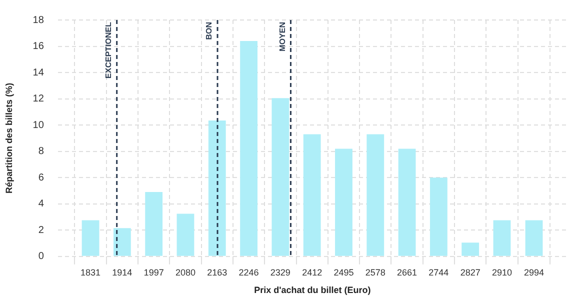 This screenshot has width=577, height=300. What do you see at coordinates (248, 272) in the screenshot?
I see `x-tick-label: 2246` at bounding box center [248, 272].